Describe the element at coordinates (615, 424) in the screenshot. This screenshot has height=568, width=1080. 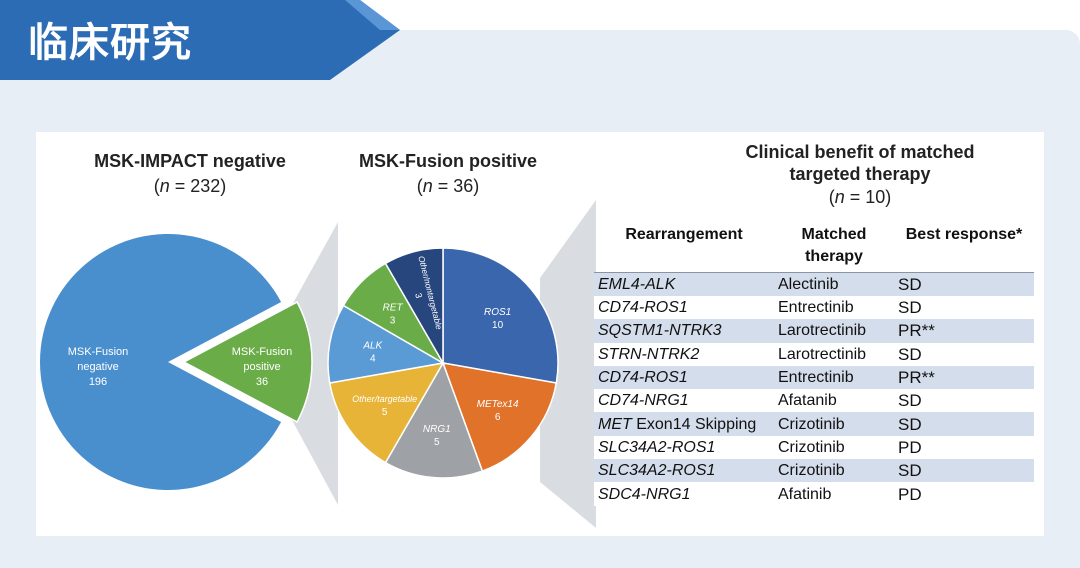
I see `gene-name: MET` at that location.